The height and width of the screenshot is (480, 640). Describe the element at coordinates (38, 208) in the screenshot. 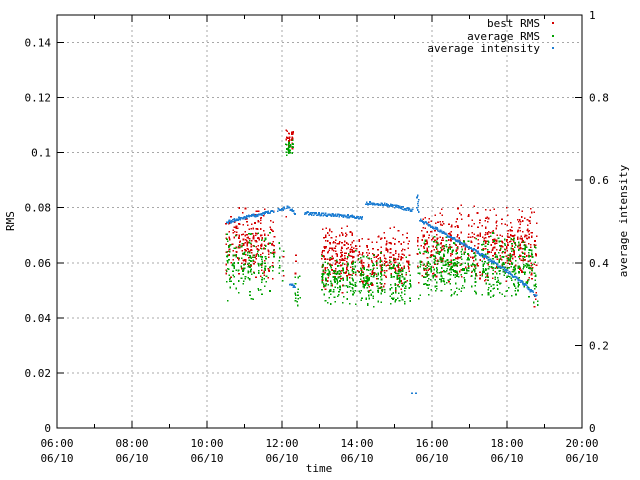

I see `y-tick-label: 0.08` at that location.